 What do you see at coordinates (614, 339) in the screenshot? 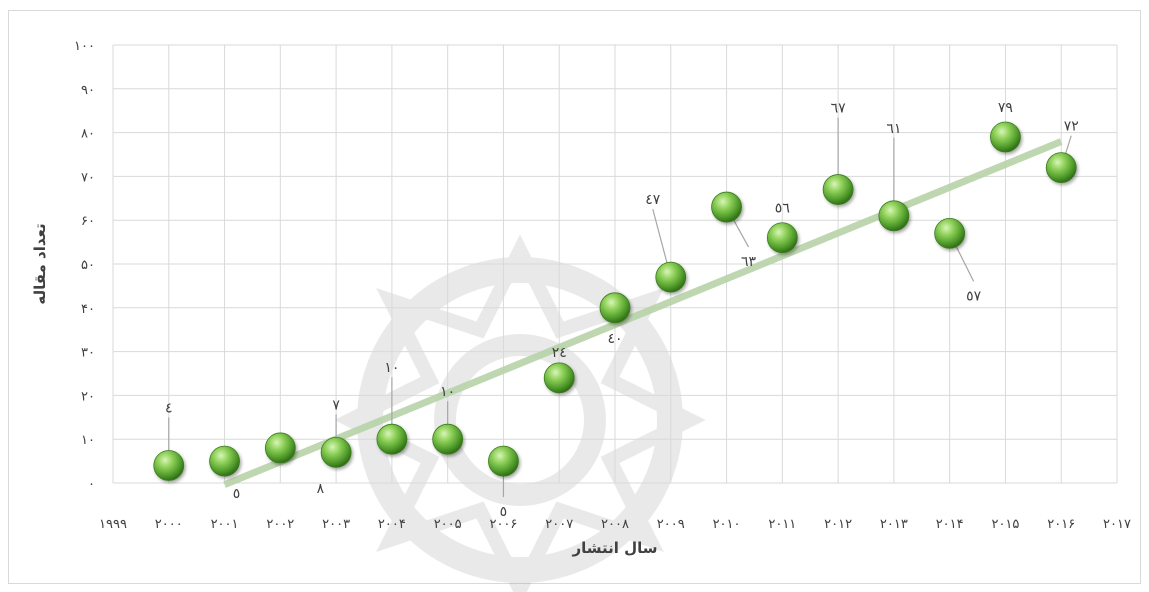
I see `data-label: ٤٠` at bounding box center [614, 339].